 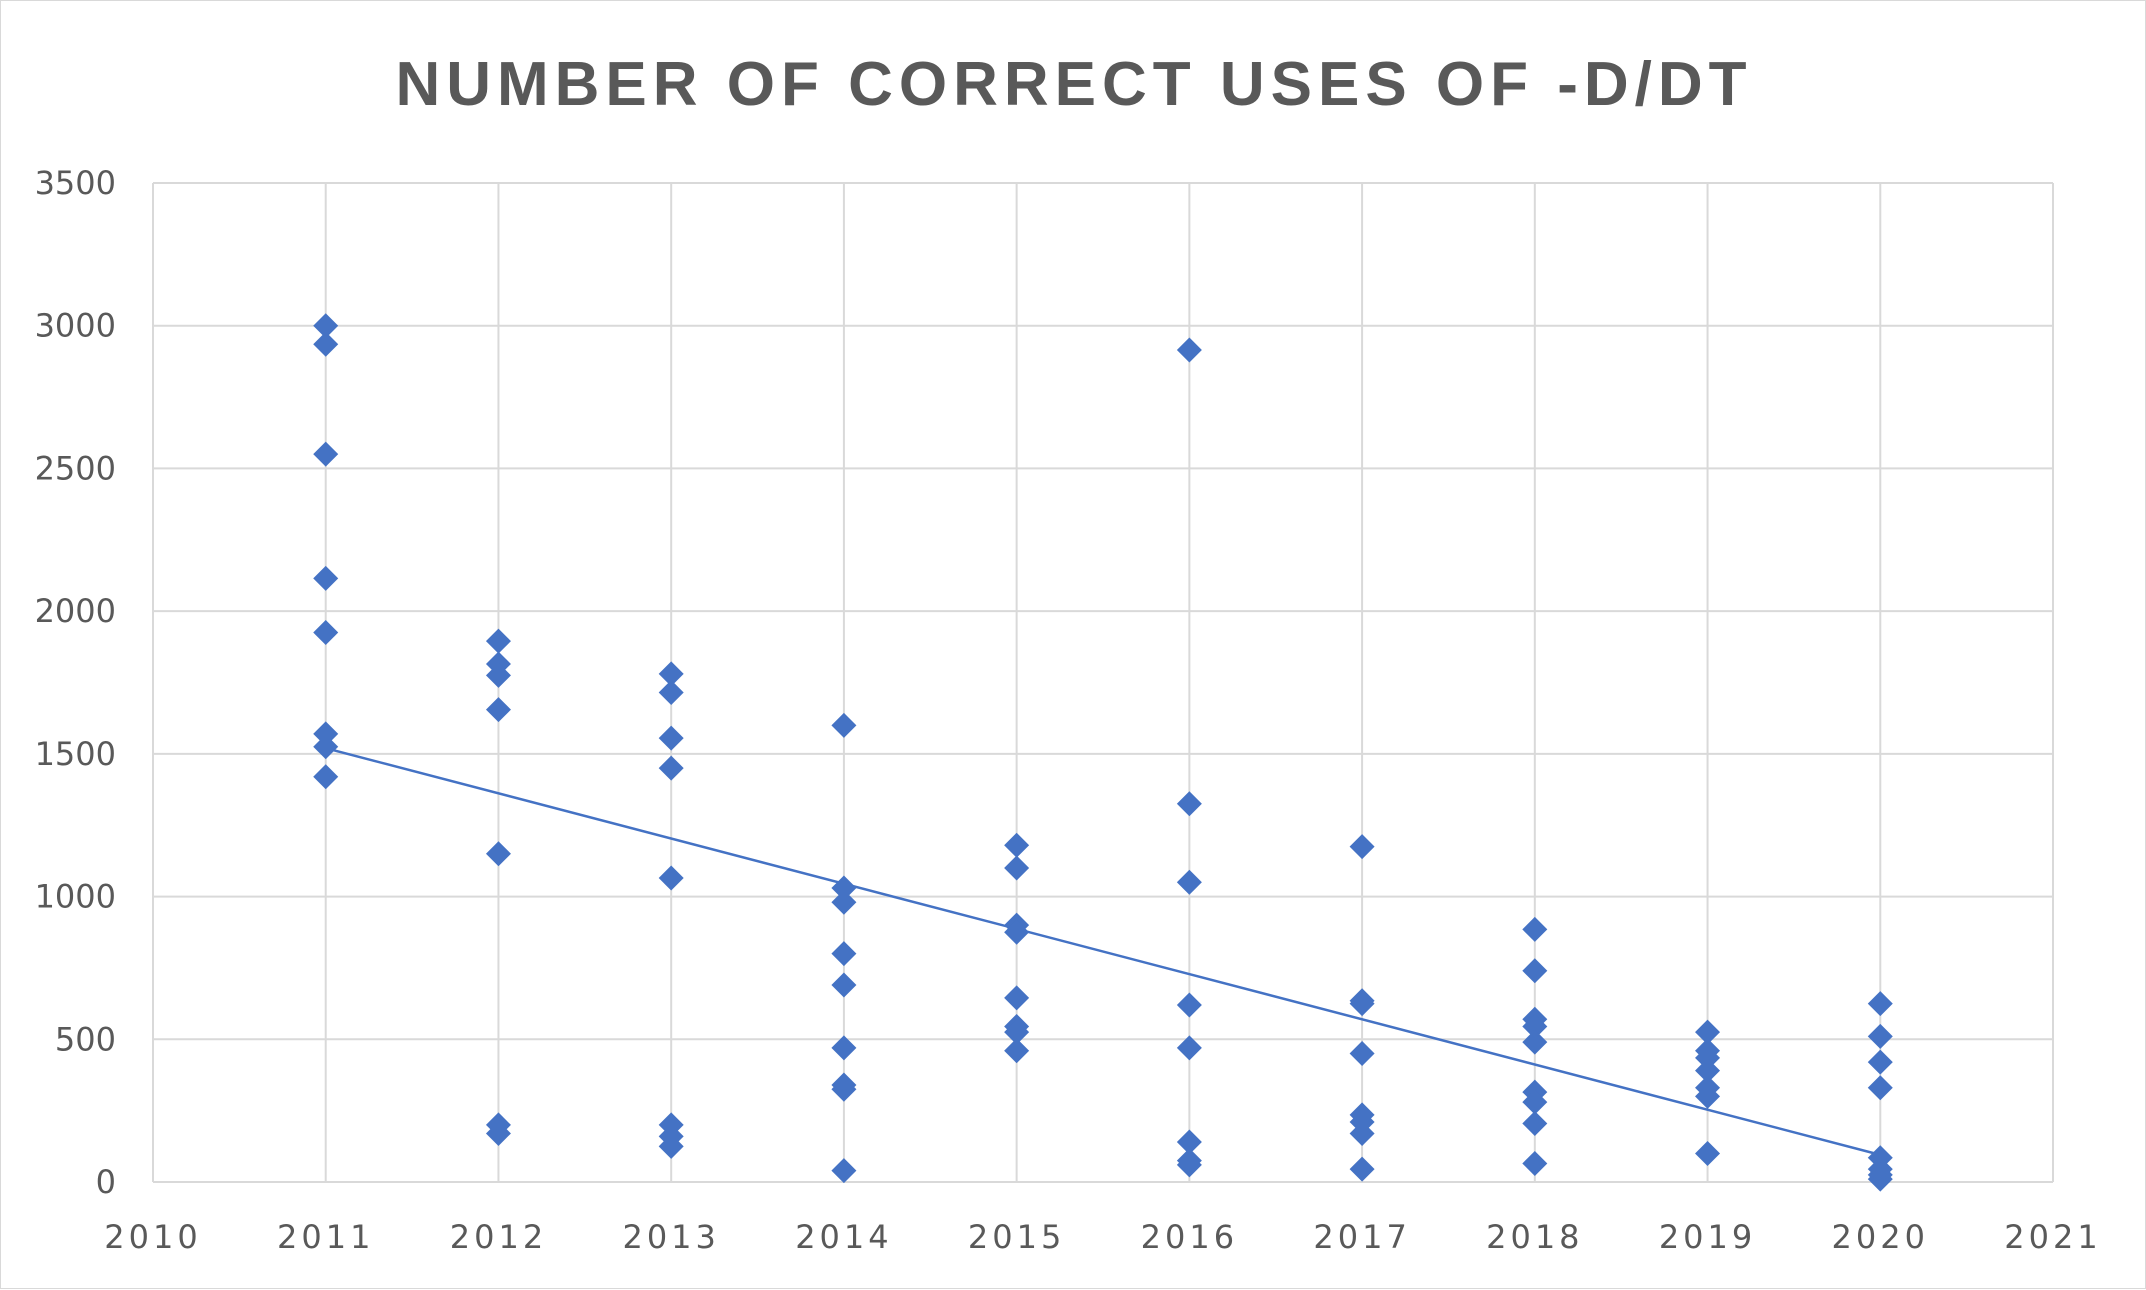 What do you see at coordinates (75, 611) in the screenshot?
I see `y-tick-label: 2000` at bounding box center [75, 611].